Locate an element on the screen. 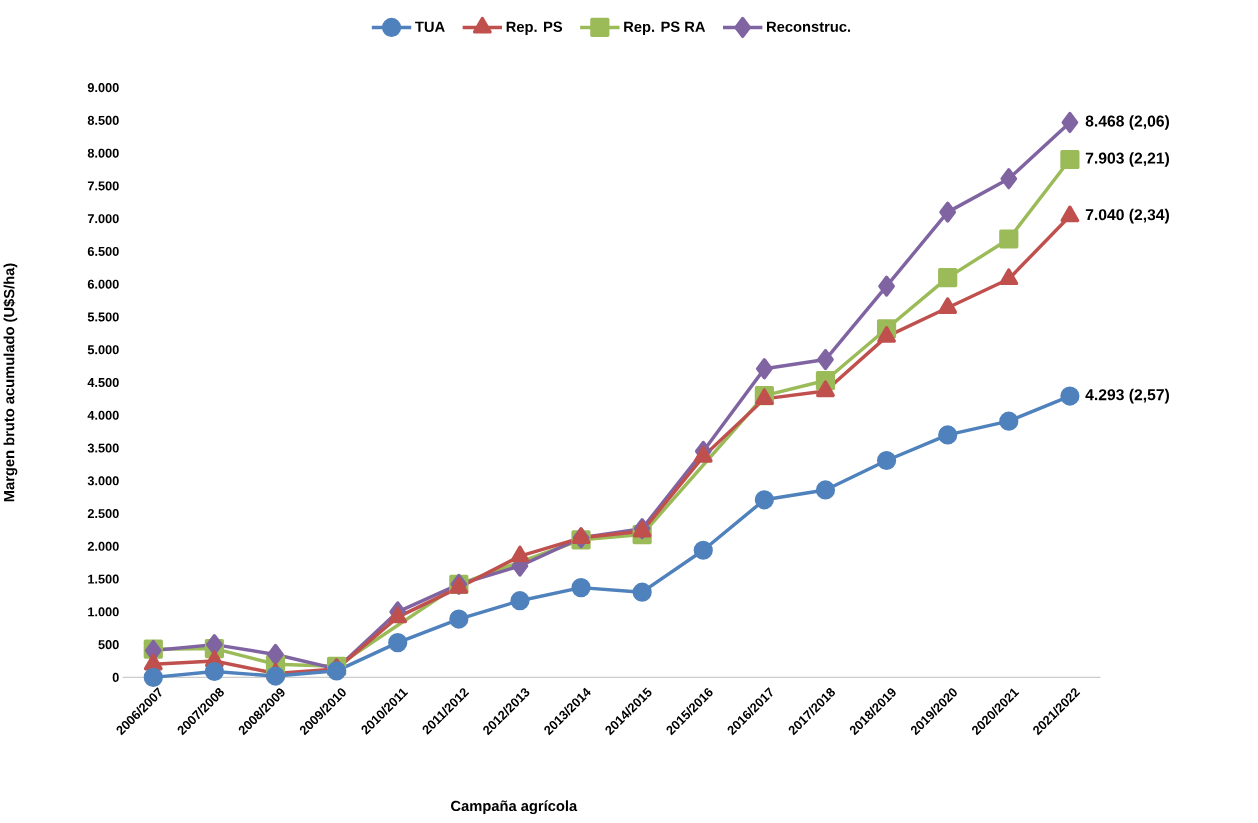  y-tick-label: 0 is located at coordinates (115, 677).